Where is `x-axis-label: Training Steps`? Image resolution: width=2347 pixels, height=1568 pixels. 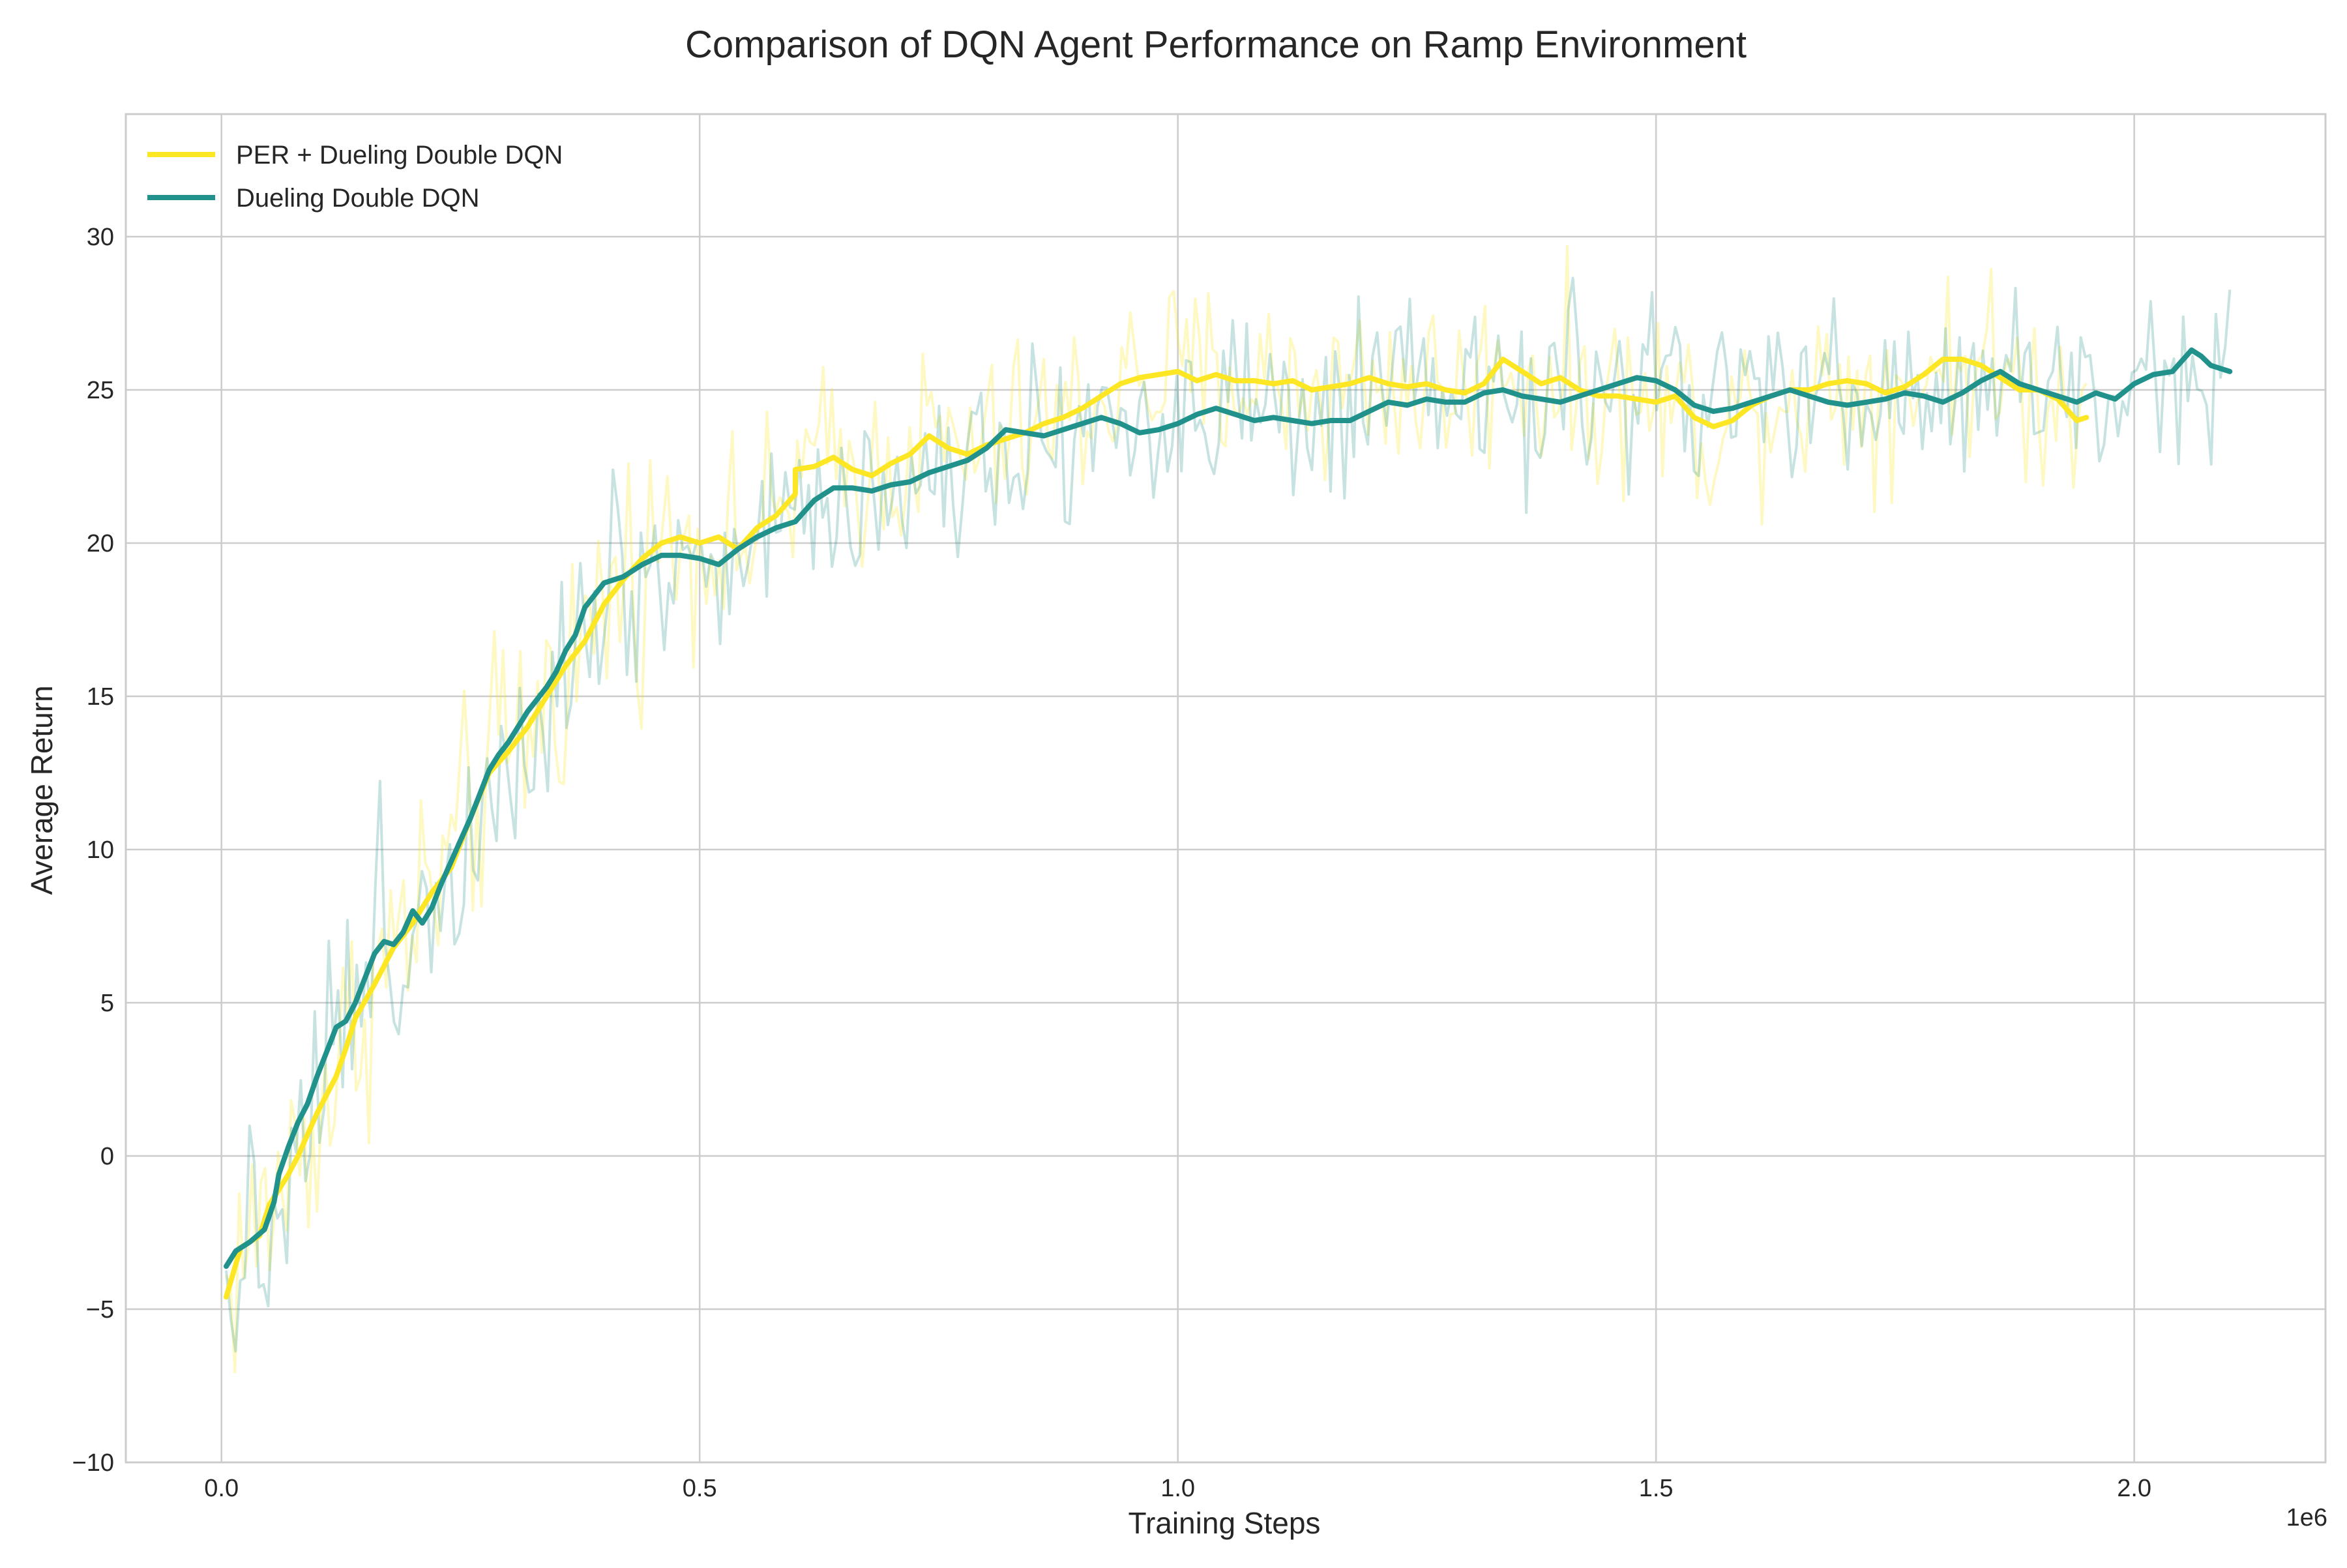 x-axis-label: Training Steps is located at coordinates (1225, 1523).